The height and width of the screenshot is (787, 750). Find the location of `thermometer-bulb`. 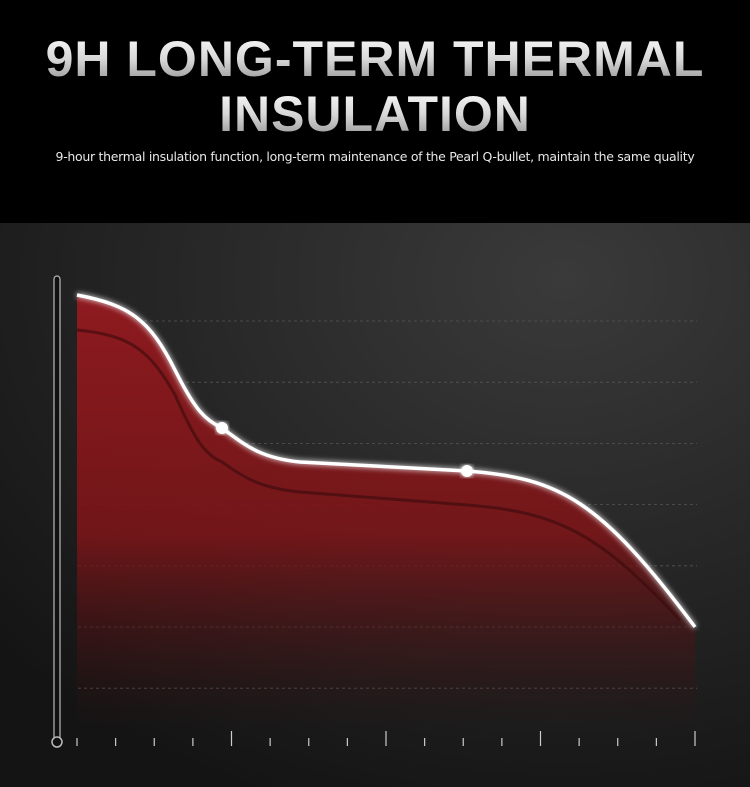

thermometer-bulb is located at coordinates (57, 742).